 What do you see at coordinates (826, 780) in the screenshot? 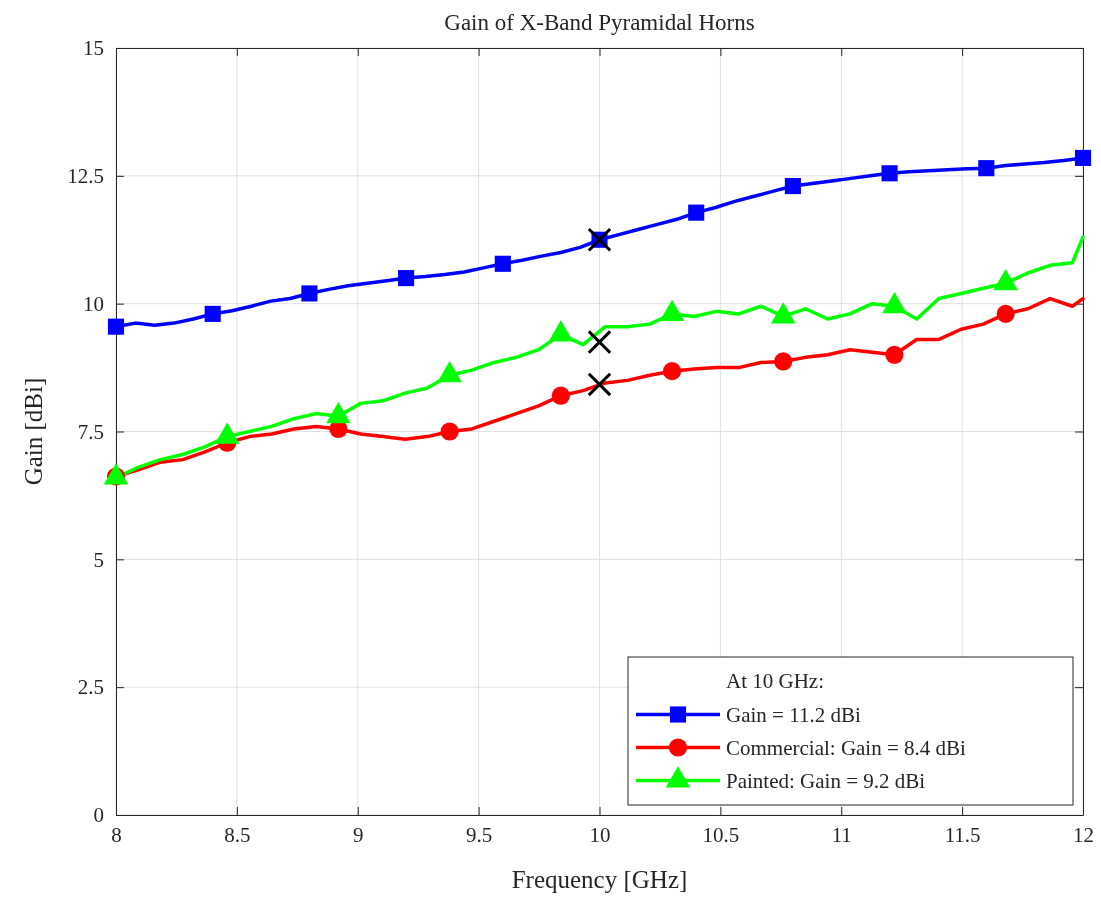
I see `legend-label: Painted: Gain = 9.2 dBi` at bounding box center [826, 780].